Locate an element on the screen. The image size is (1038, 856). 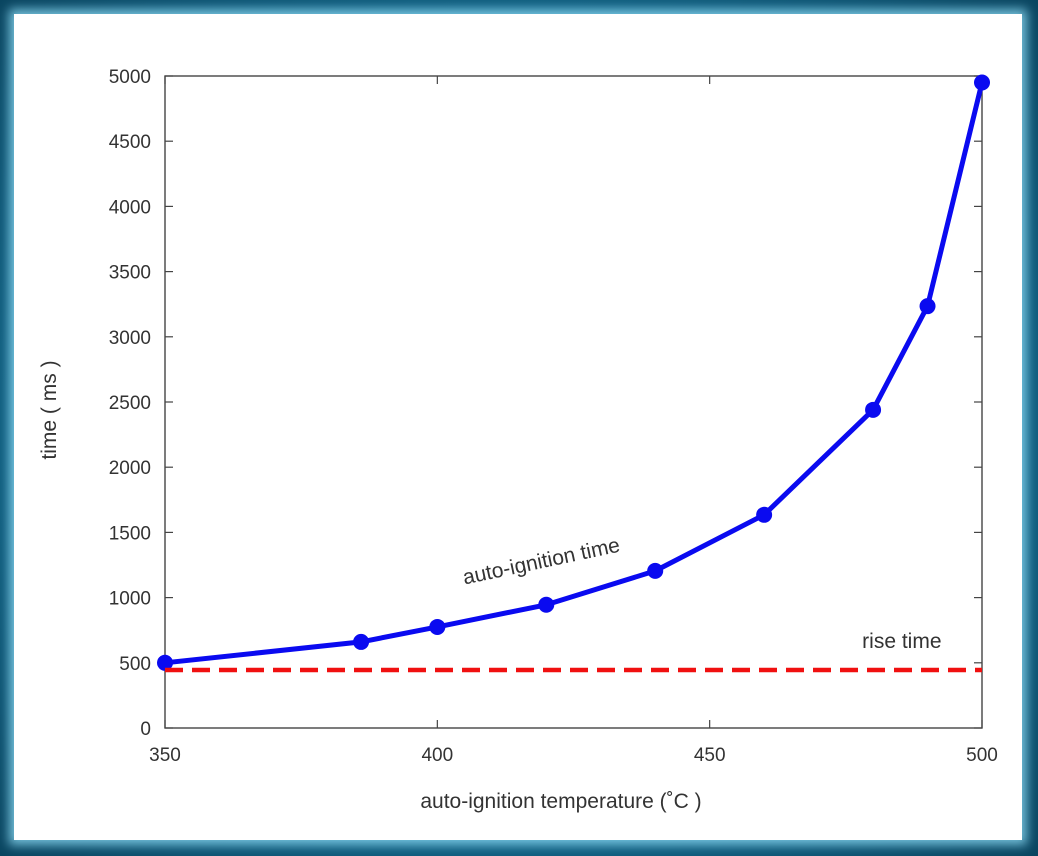
y-tick-label: 1000 is located at coordinates (130, 599).